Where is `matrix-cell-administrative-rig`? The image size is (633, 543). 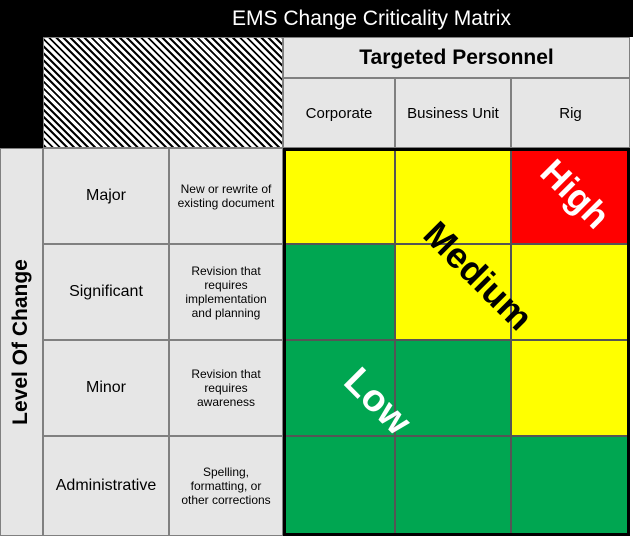 matrix-cell-administrative-rig is located at coordinates (570, 486).